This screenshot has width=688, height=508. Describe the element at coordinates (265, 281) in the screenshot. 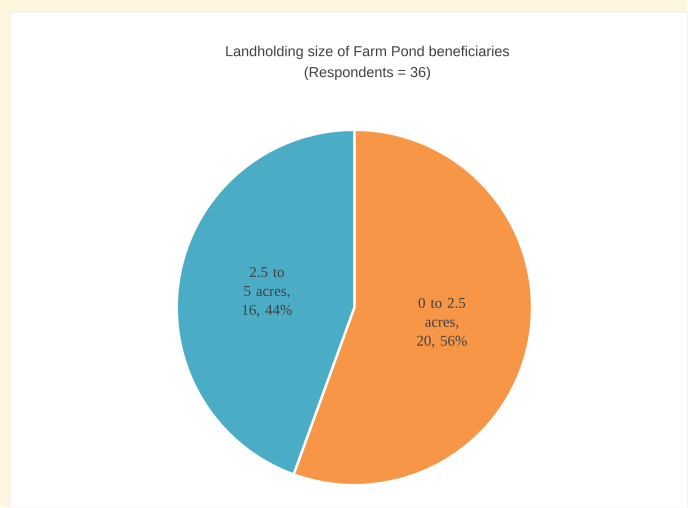

I see `slice-label: 2.5 to 5 acres` at that location.